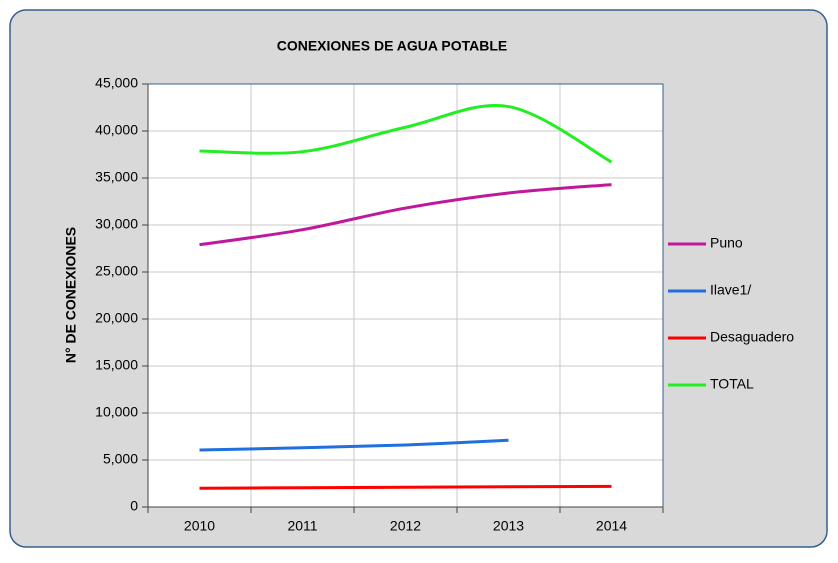 Image resolution: width=838 pixels, height=563 pixels. I want to click on legend-label: Ilave1/, so click(730, 290).